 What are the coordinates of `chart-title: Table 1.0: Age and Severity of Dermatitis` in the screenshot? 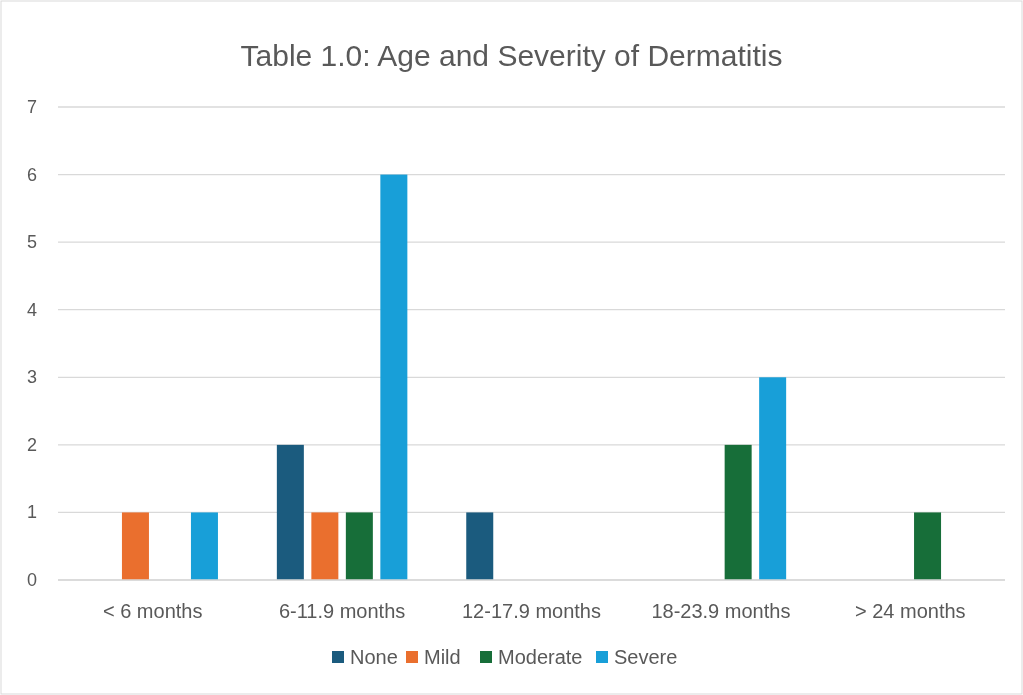 It's located at (511, 55).